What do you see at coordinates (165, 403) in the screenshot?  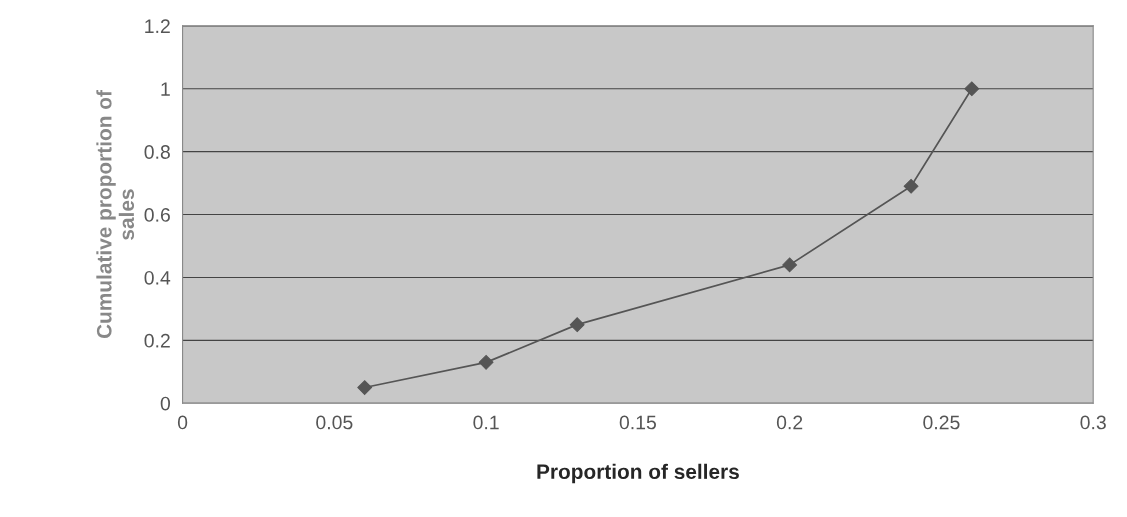 I see `y-tick-label: 0` at bounding box center [165, 403].